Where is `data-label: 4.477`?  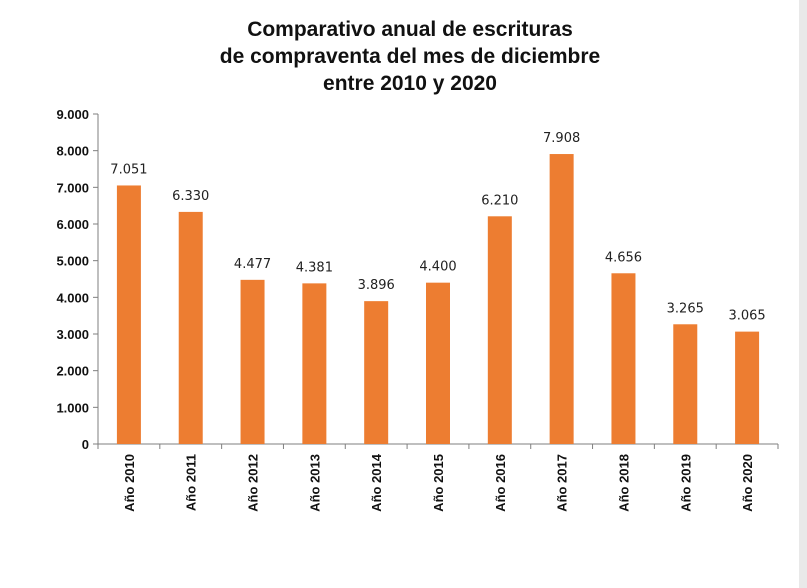
data-label: 4.477 is located at coordinates (252, 264).